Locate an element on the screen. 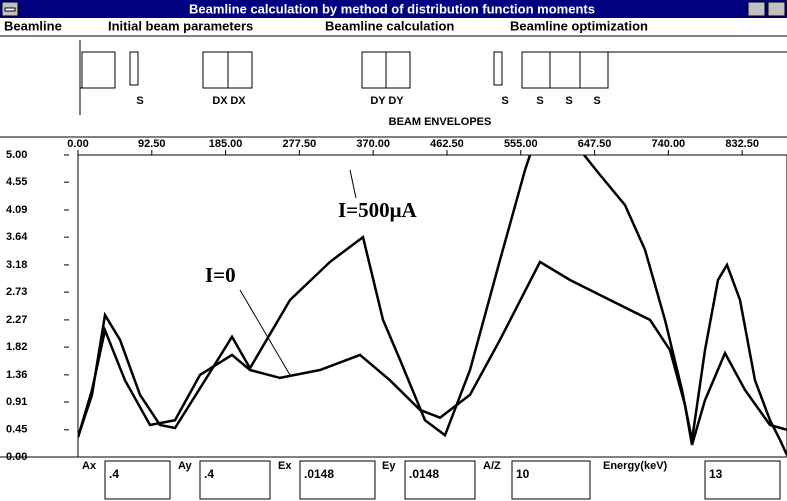  x-tick-label: 832.50 is located at coordinates (742, 144).